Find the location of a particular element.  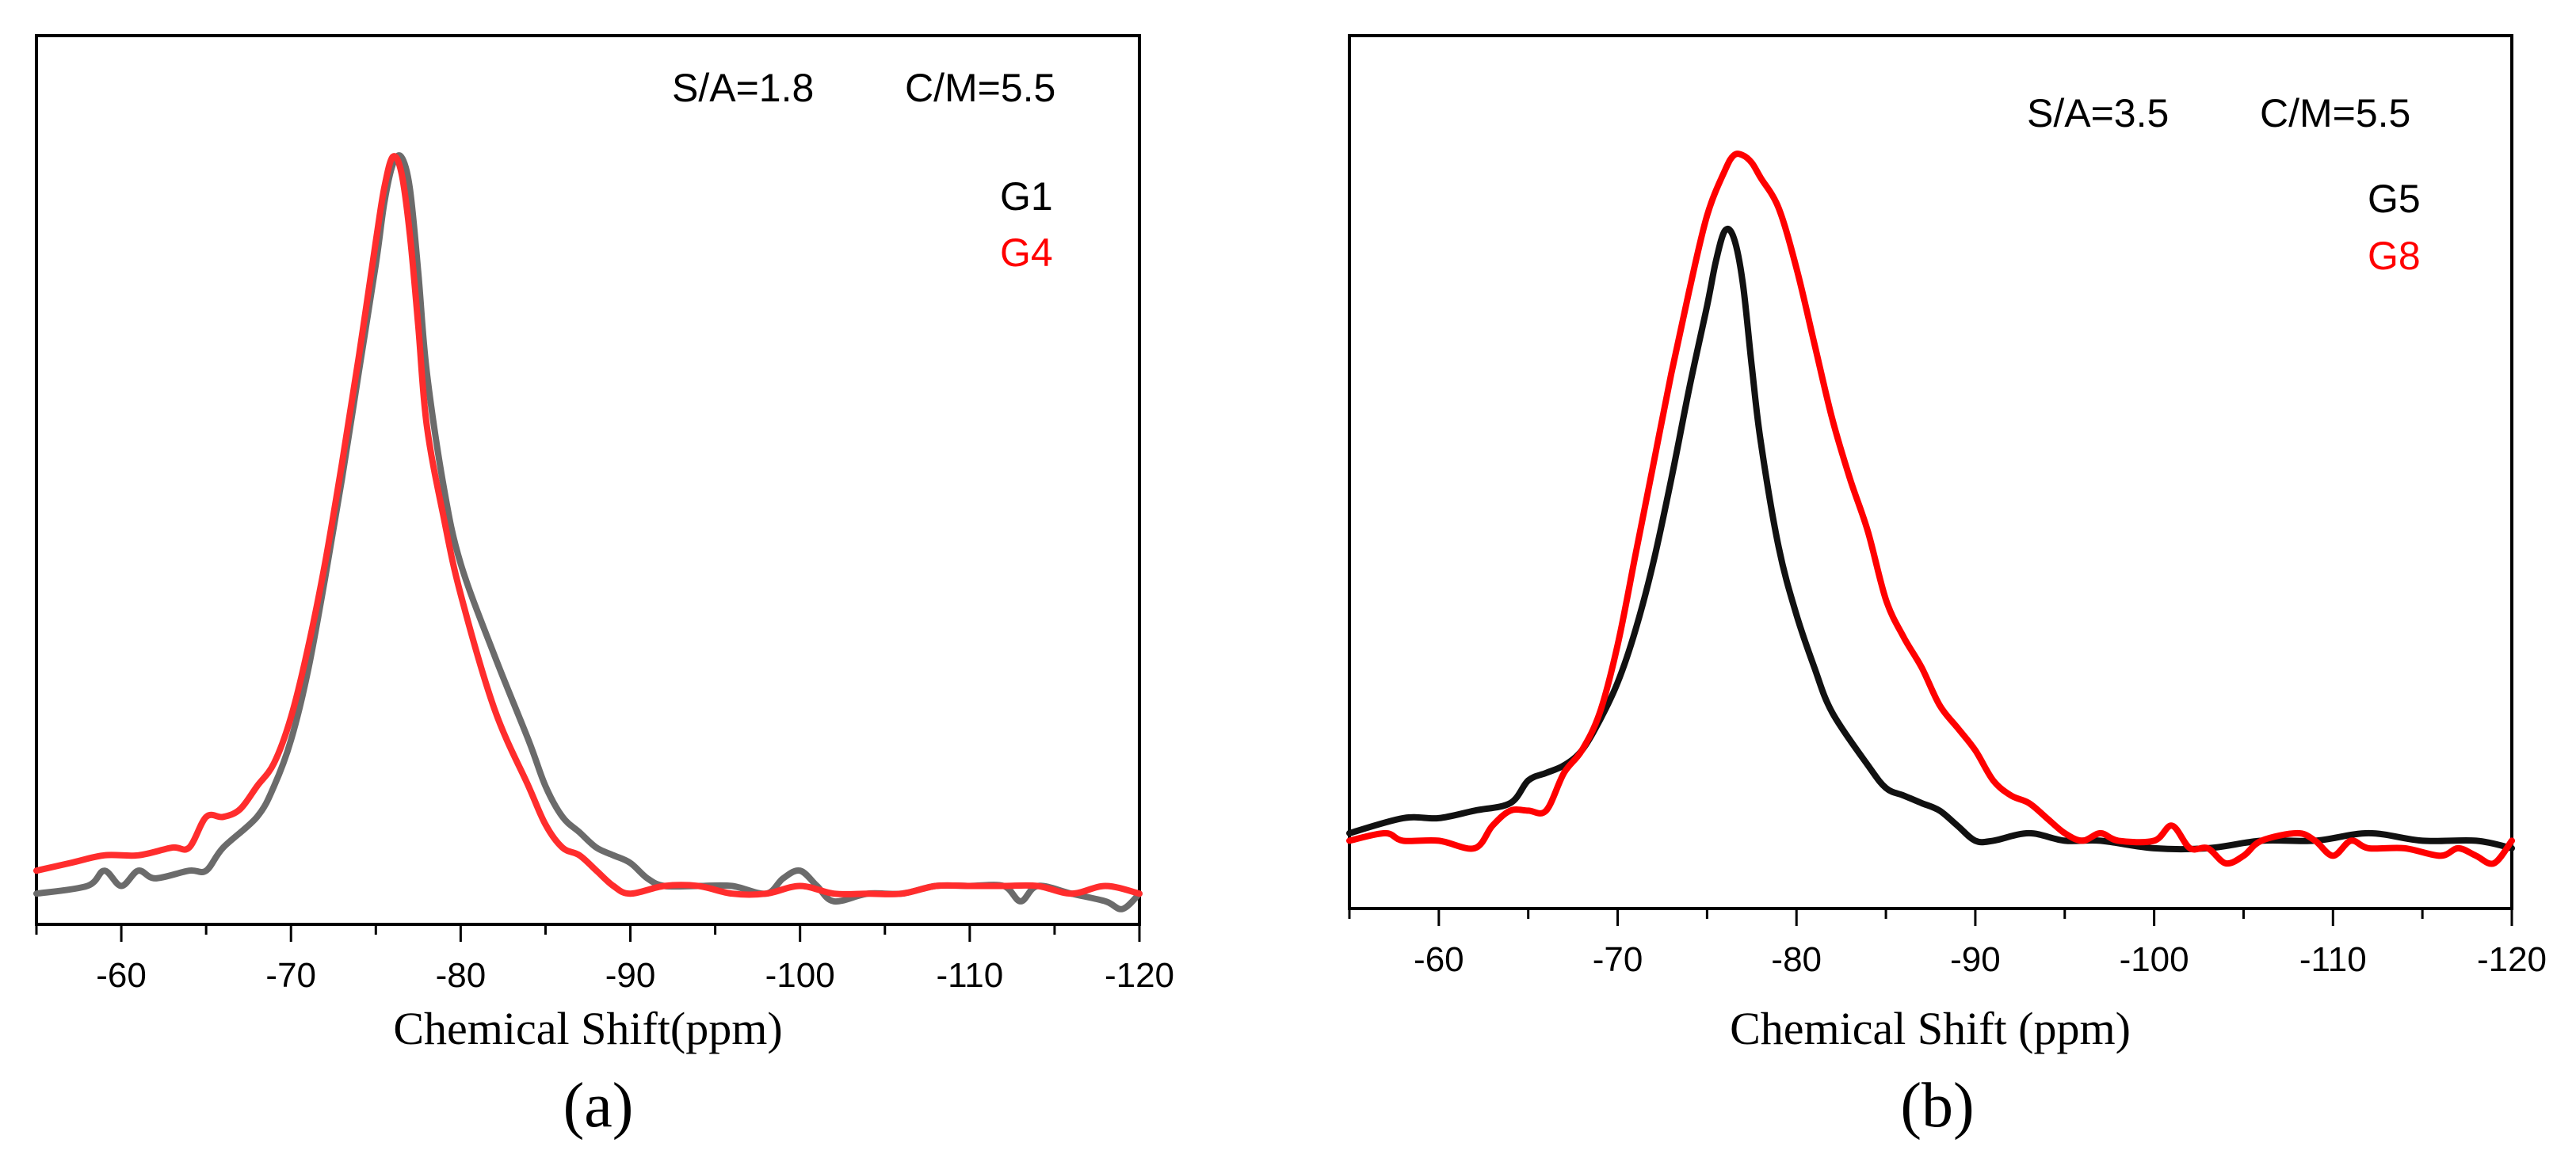

x-axis-label: Chemical Shift (ppm) is located at coordinates (1930, 1028).